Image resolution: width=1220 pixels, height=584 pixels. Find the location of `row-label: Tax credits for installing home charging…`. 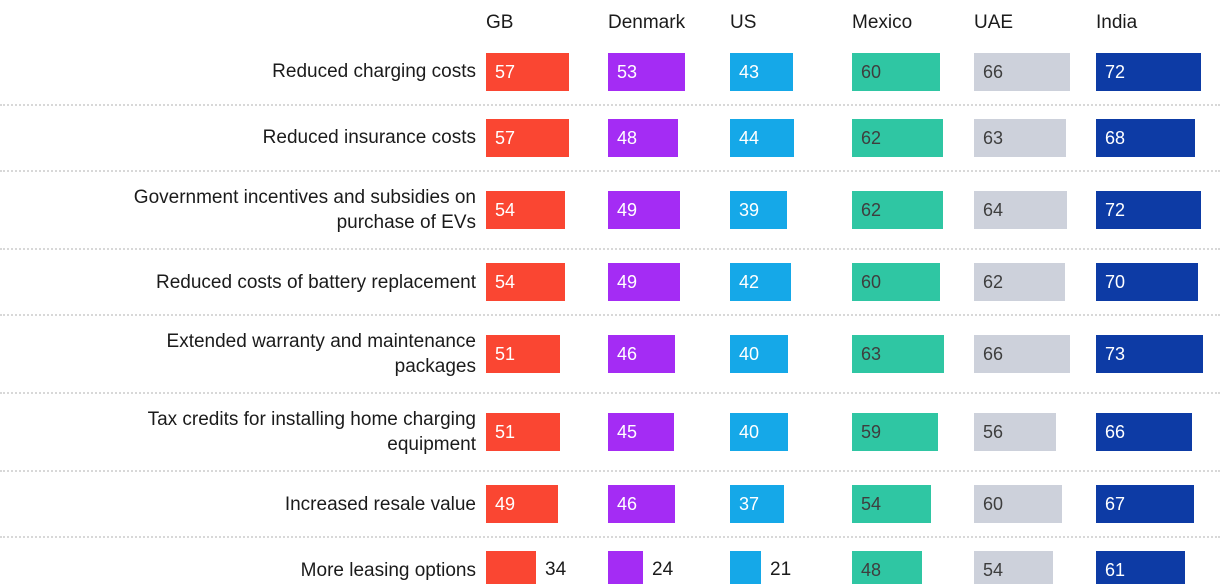

row-label: Tax credits for installing home charging… is located at coordinates (311, 432).